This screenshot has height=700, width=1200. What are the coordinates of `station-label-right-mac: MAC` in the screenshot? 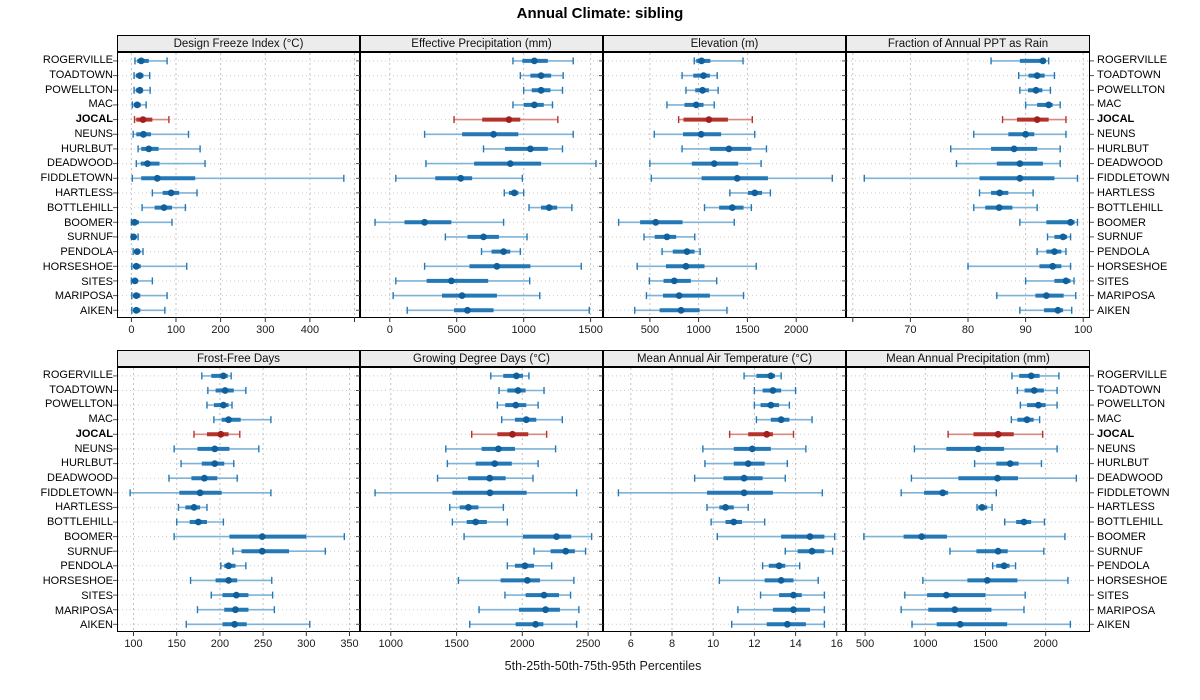 It's located at (1109, 419).